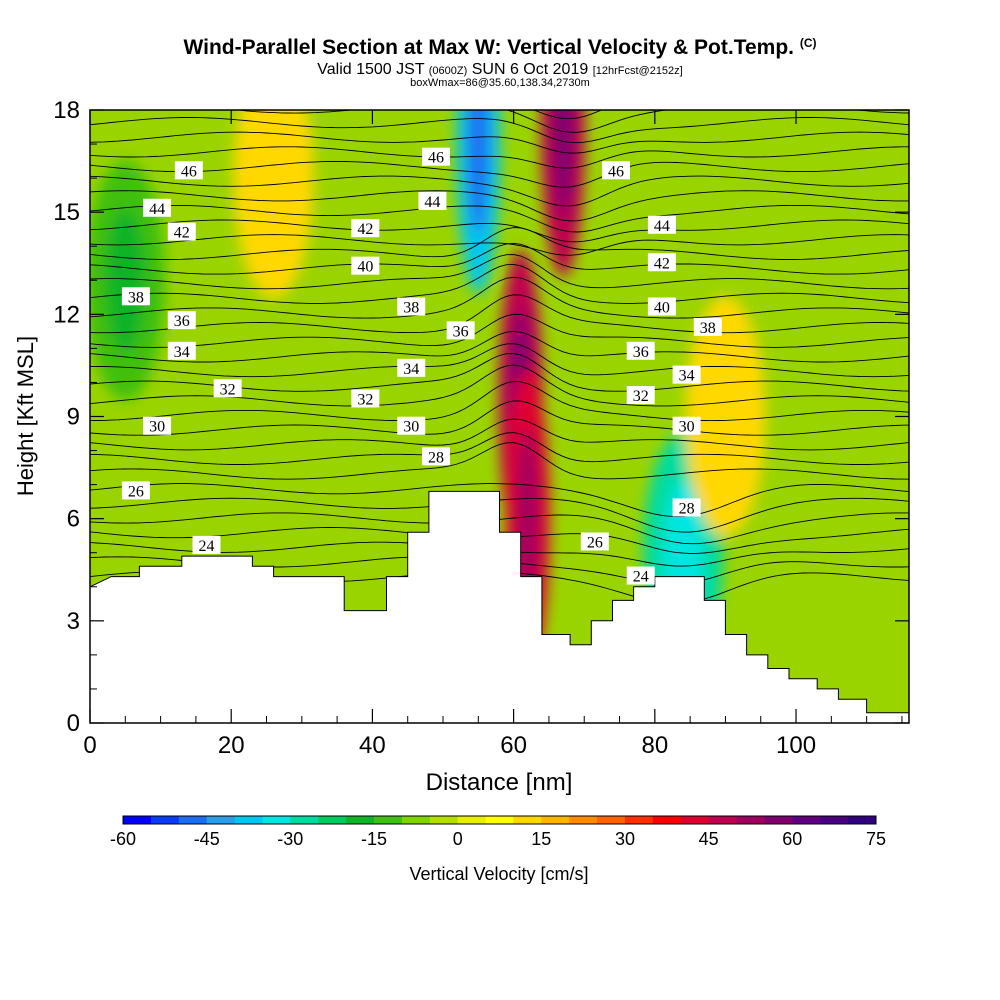  I want to click on contour-label: 26, so click(135, 490).